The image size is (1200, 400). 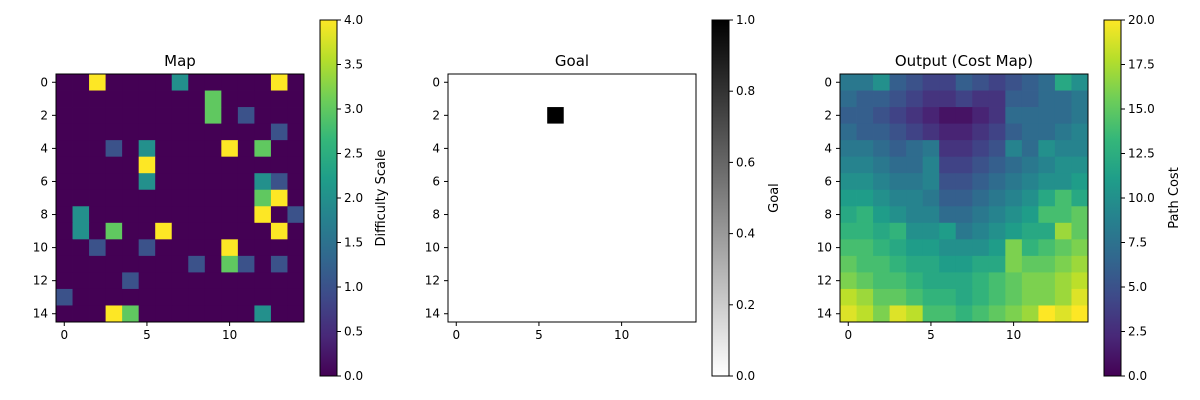 What do you see at coordinates (539, 335) in the screenshot?
I see `goal-x-tick-label: 5` at bounding box center [539, 335].